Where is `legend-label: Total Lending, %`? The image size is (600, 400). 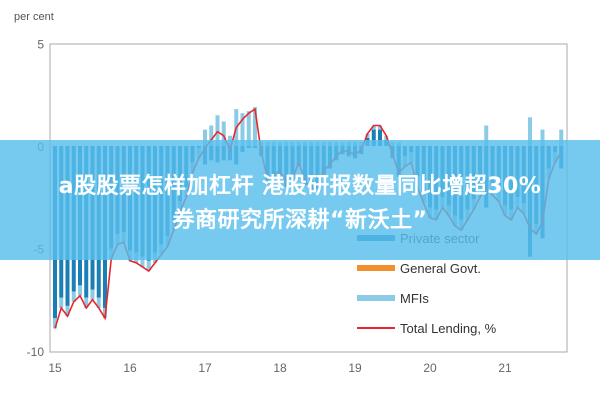 legend-label: Total Lending, % is located at coordinates (448, 328).